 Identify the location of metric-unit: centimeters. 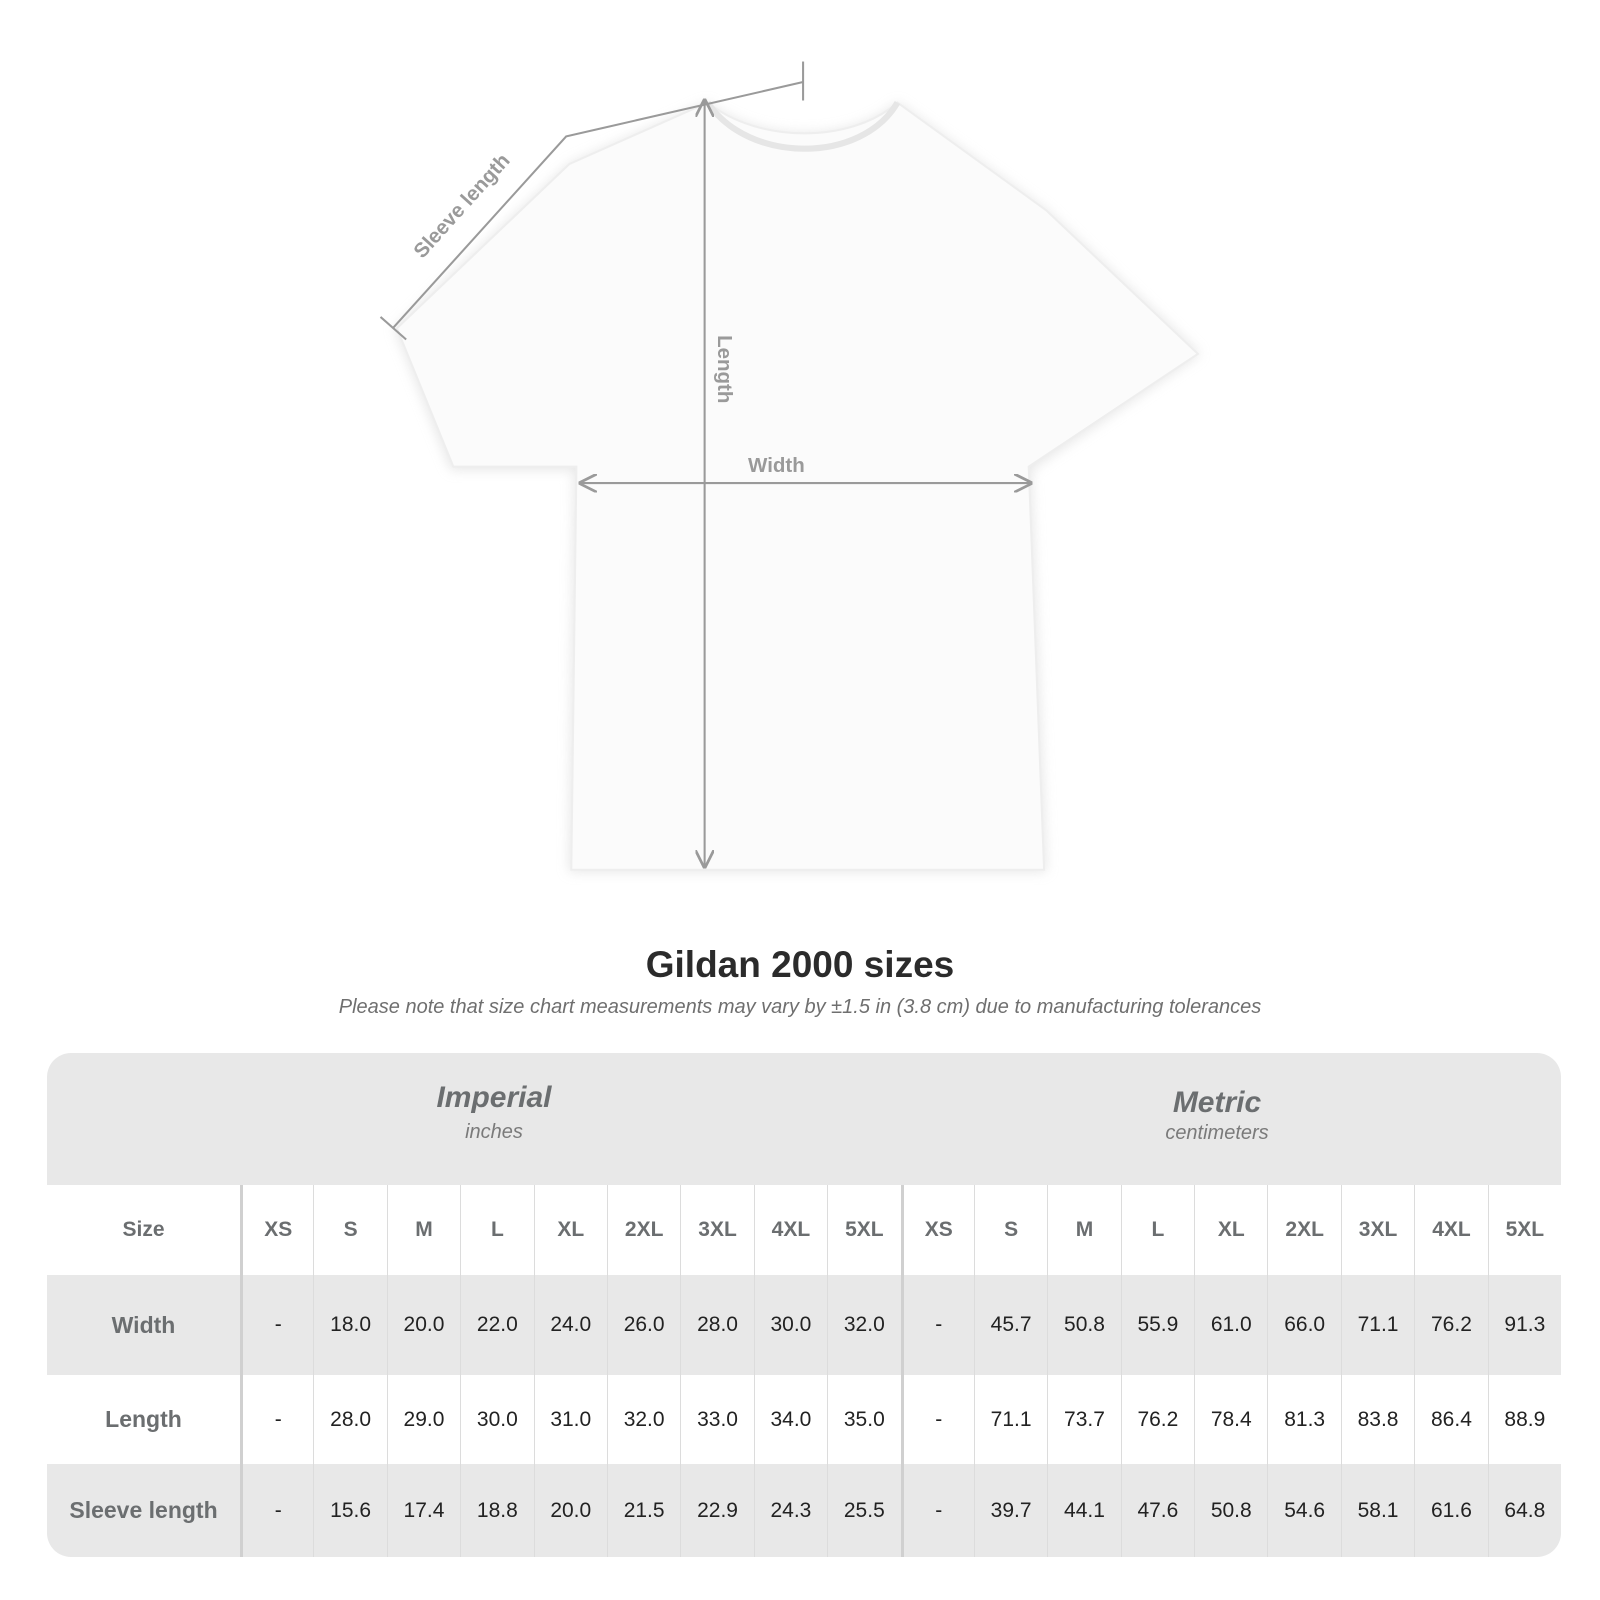
(1217, 1133).